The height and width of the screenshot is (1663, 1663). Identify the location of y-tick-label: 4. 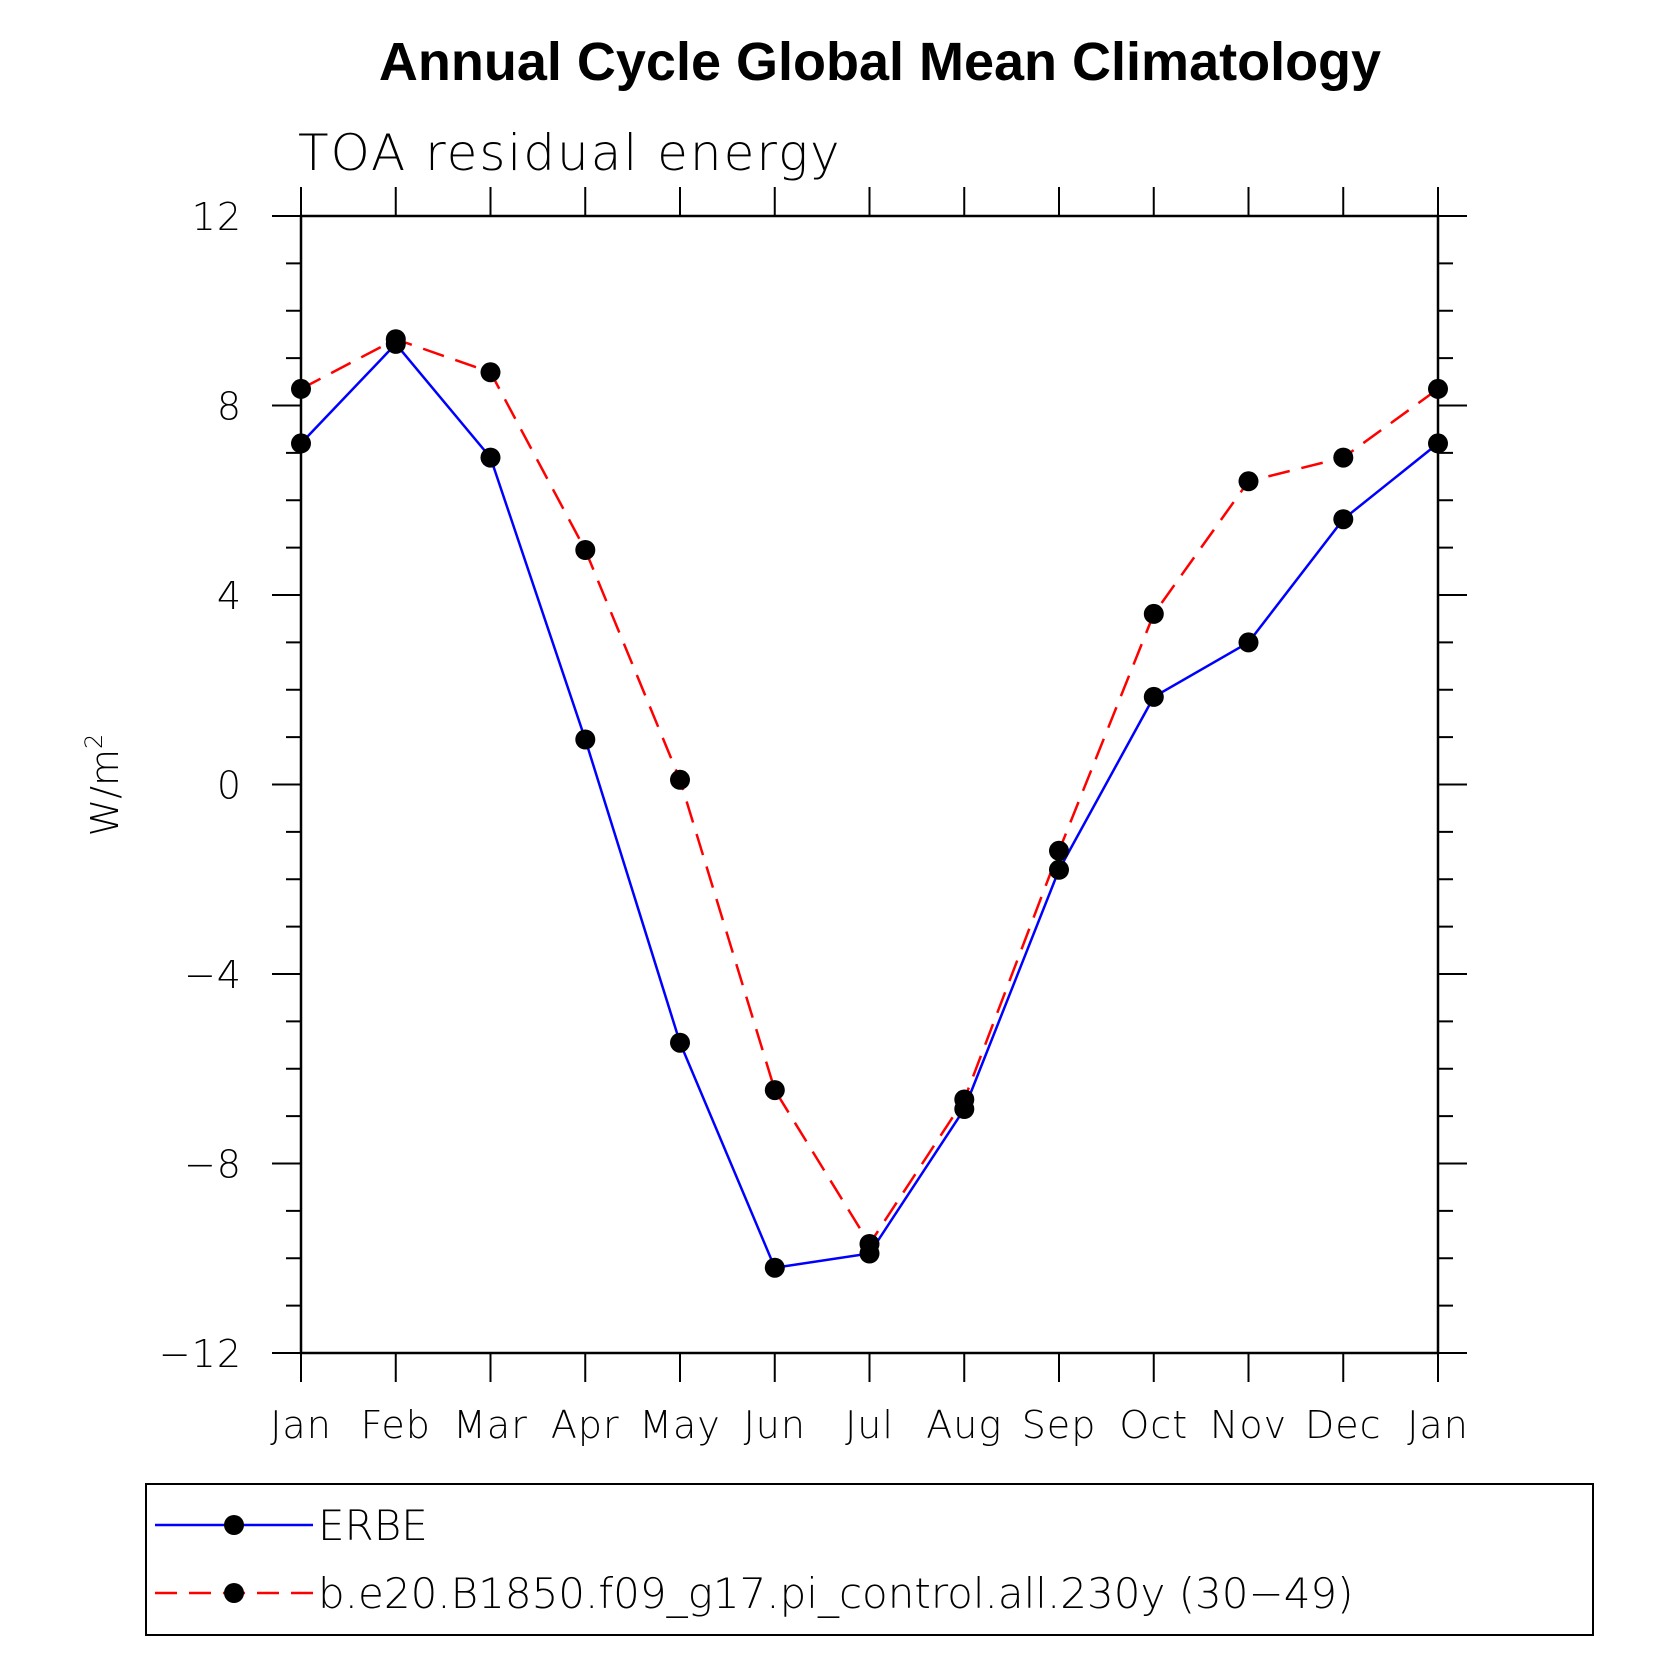
(229, 596).